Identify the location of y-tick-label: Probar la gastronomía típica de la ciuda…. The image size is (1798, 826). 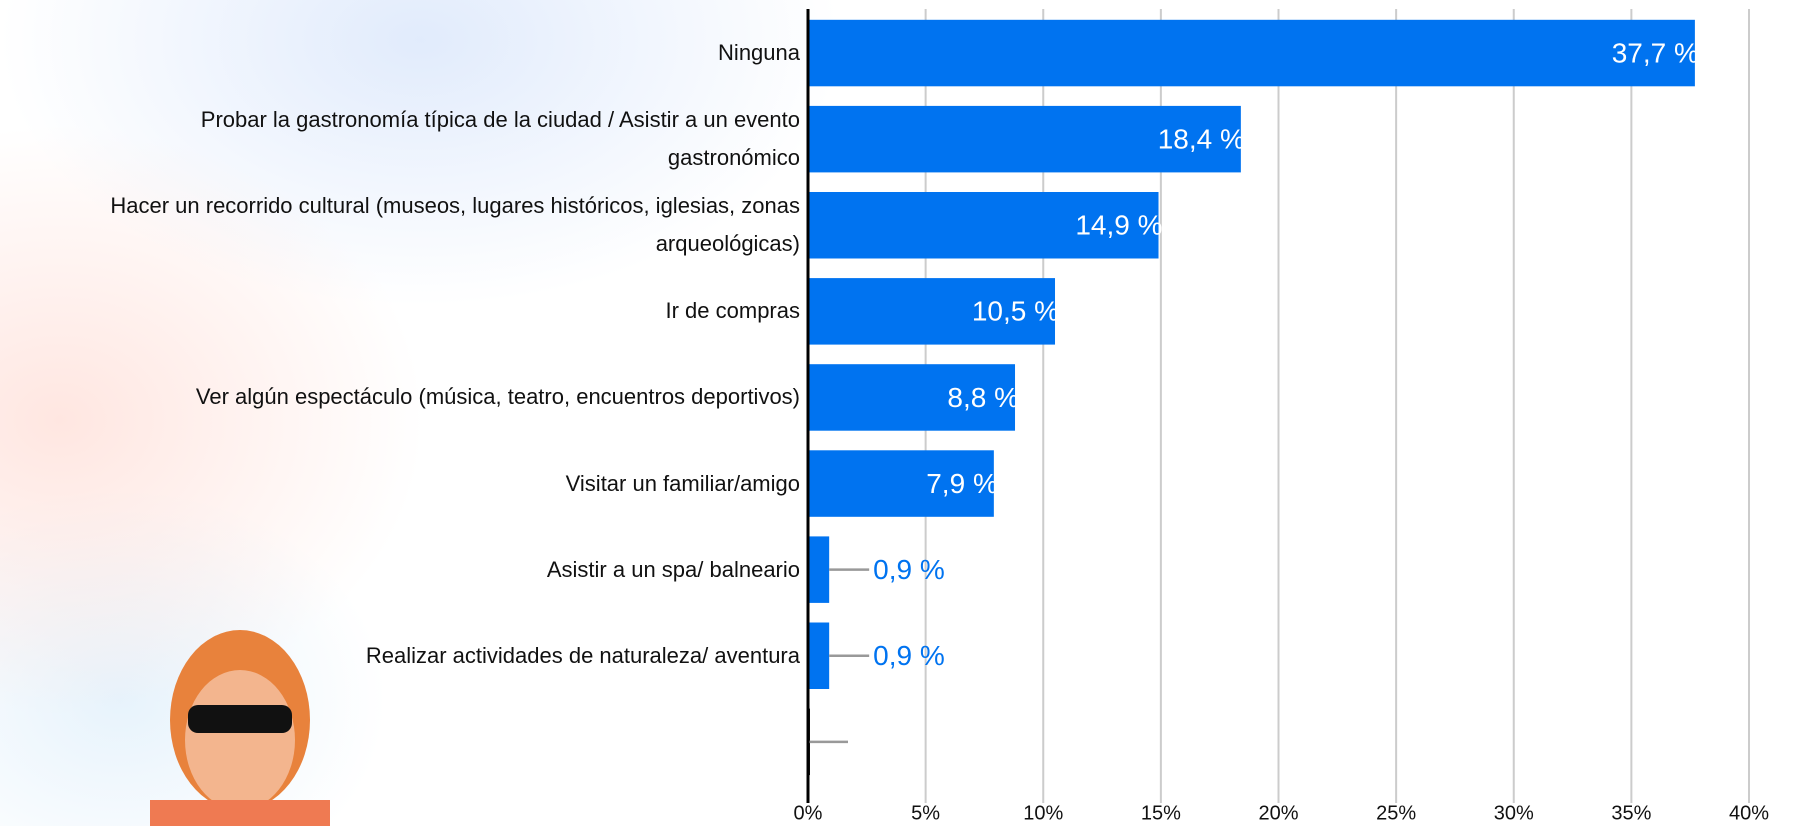
(500, 139).